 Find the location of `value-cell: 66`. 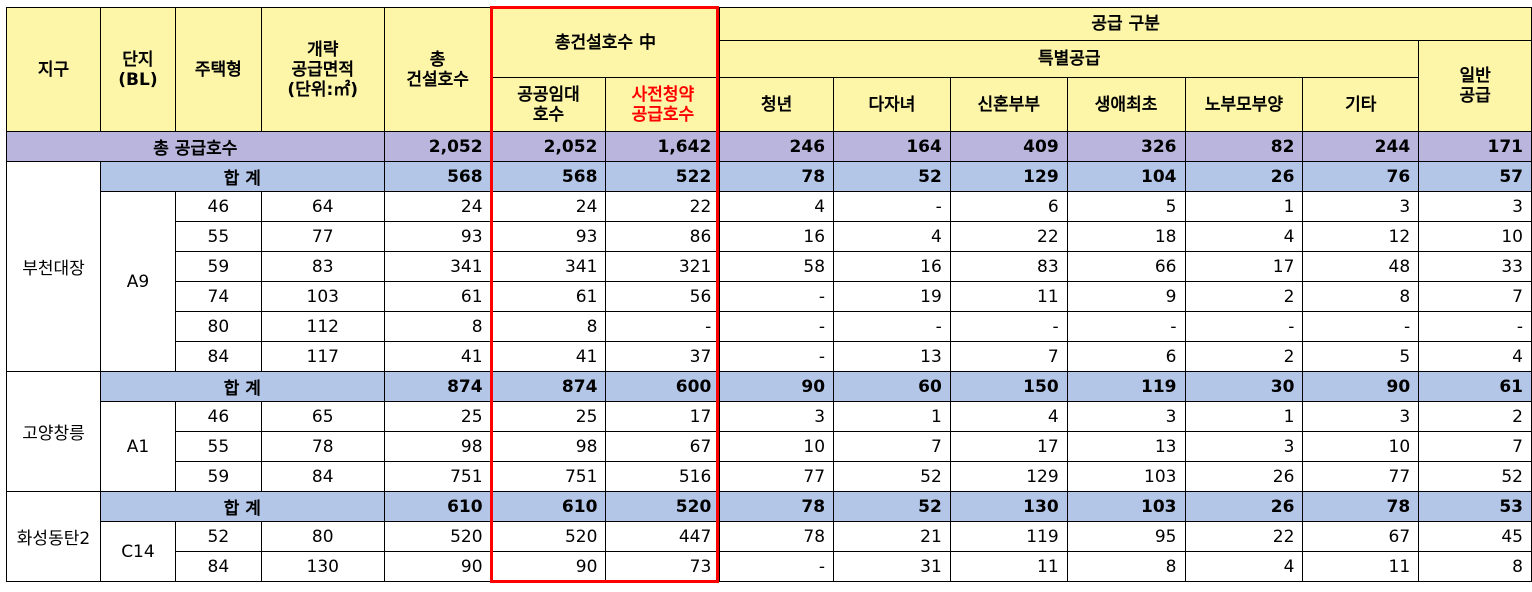

value-cell: 66 is located at coordinates (1126, 266).